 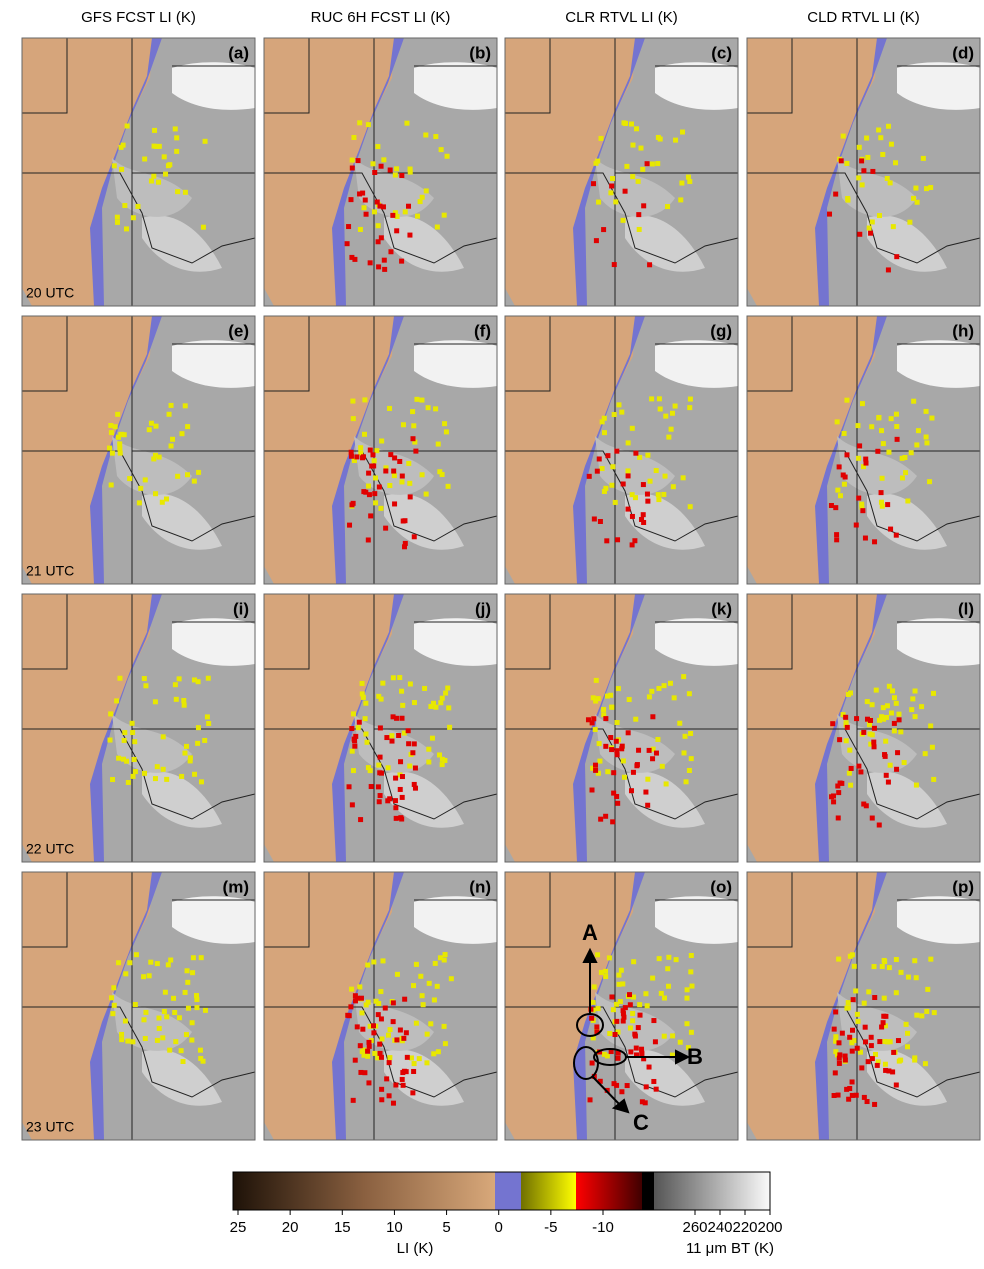 What do you see at coordinates (721, 608) in the screenshot?
I see `panel-label: (k)` at bounding box center [721, 608].